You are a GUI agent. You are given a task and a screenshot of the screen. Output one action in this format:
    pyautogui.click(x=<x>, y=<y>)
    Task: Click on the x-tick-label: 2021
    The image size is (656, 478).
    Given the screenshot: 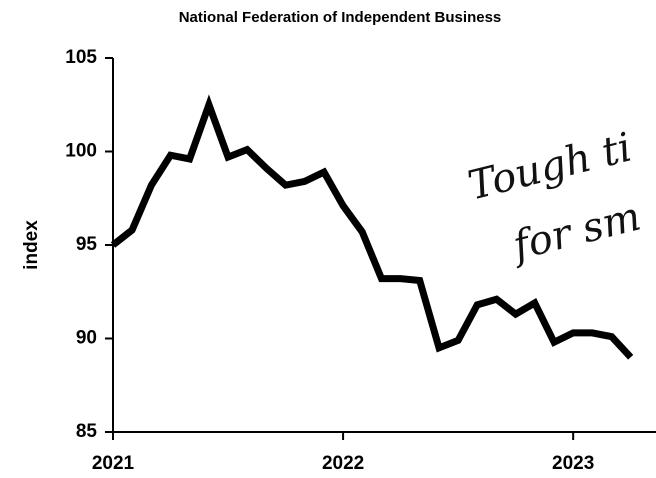 What is the action you would take?
    pyautogui.click(x=113, y=463)
    